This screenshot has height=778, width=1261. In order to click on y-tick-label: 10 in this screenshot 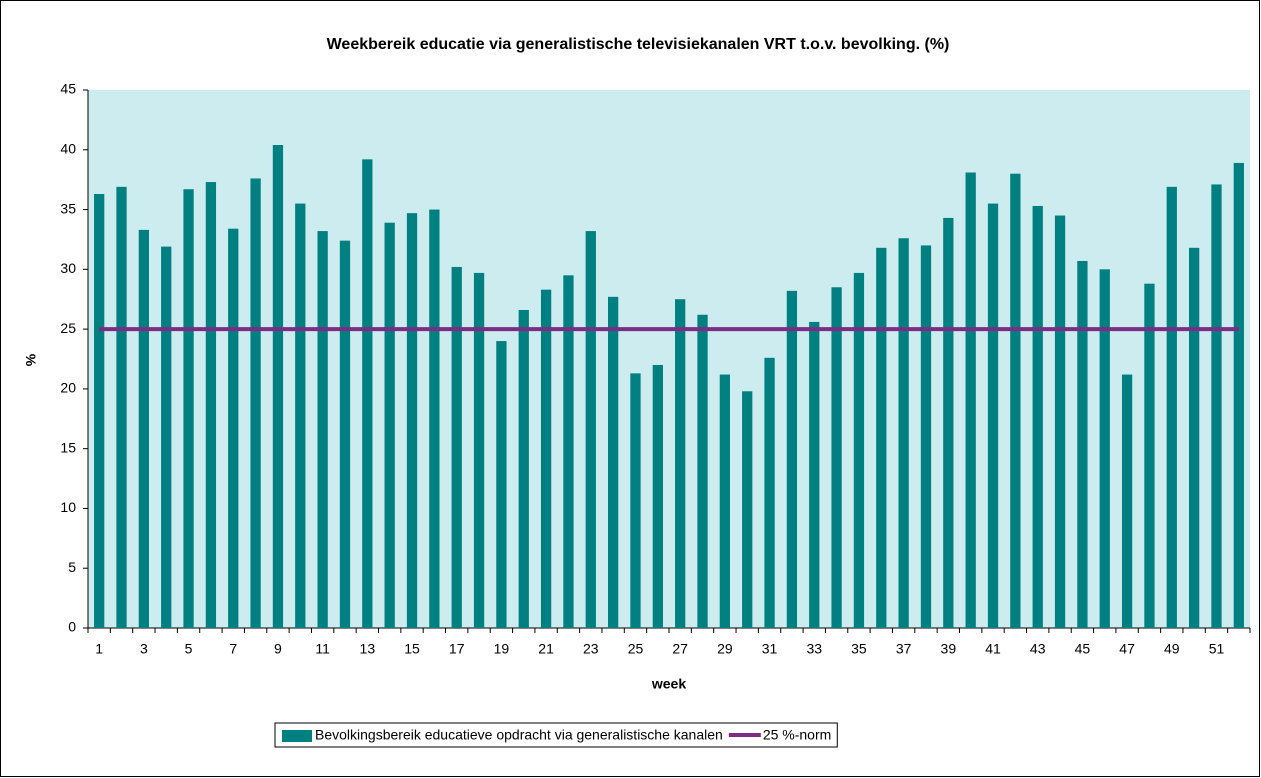, I will do `click(68, 507)`.